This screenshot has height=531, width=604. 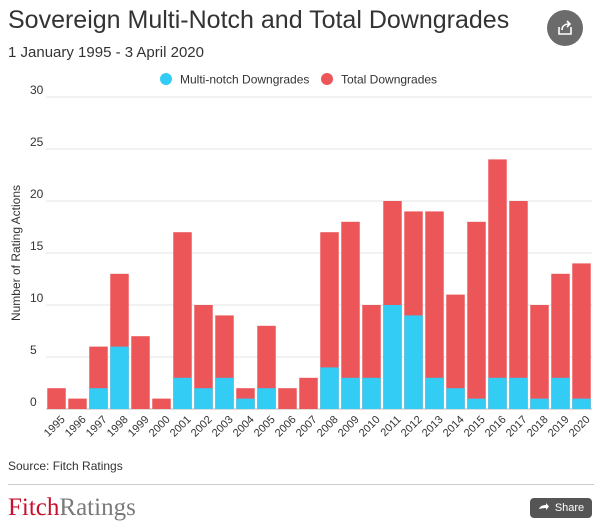 I want to click on bar-multi-2020, so click(x=581, y=403).